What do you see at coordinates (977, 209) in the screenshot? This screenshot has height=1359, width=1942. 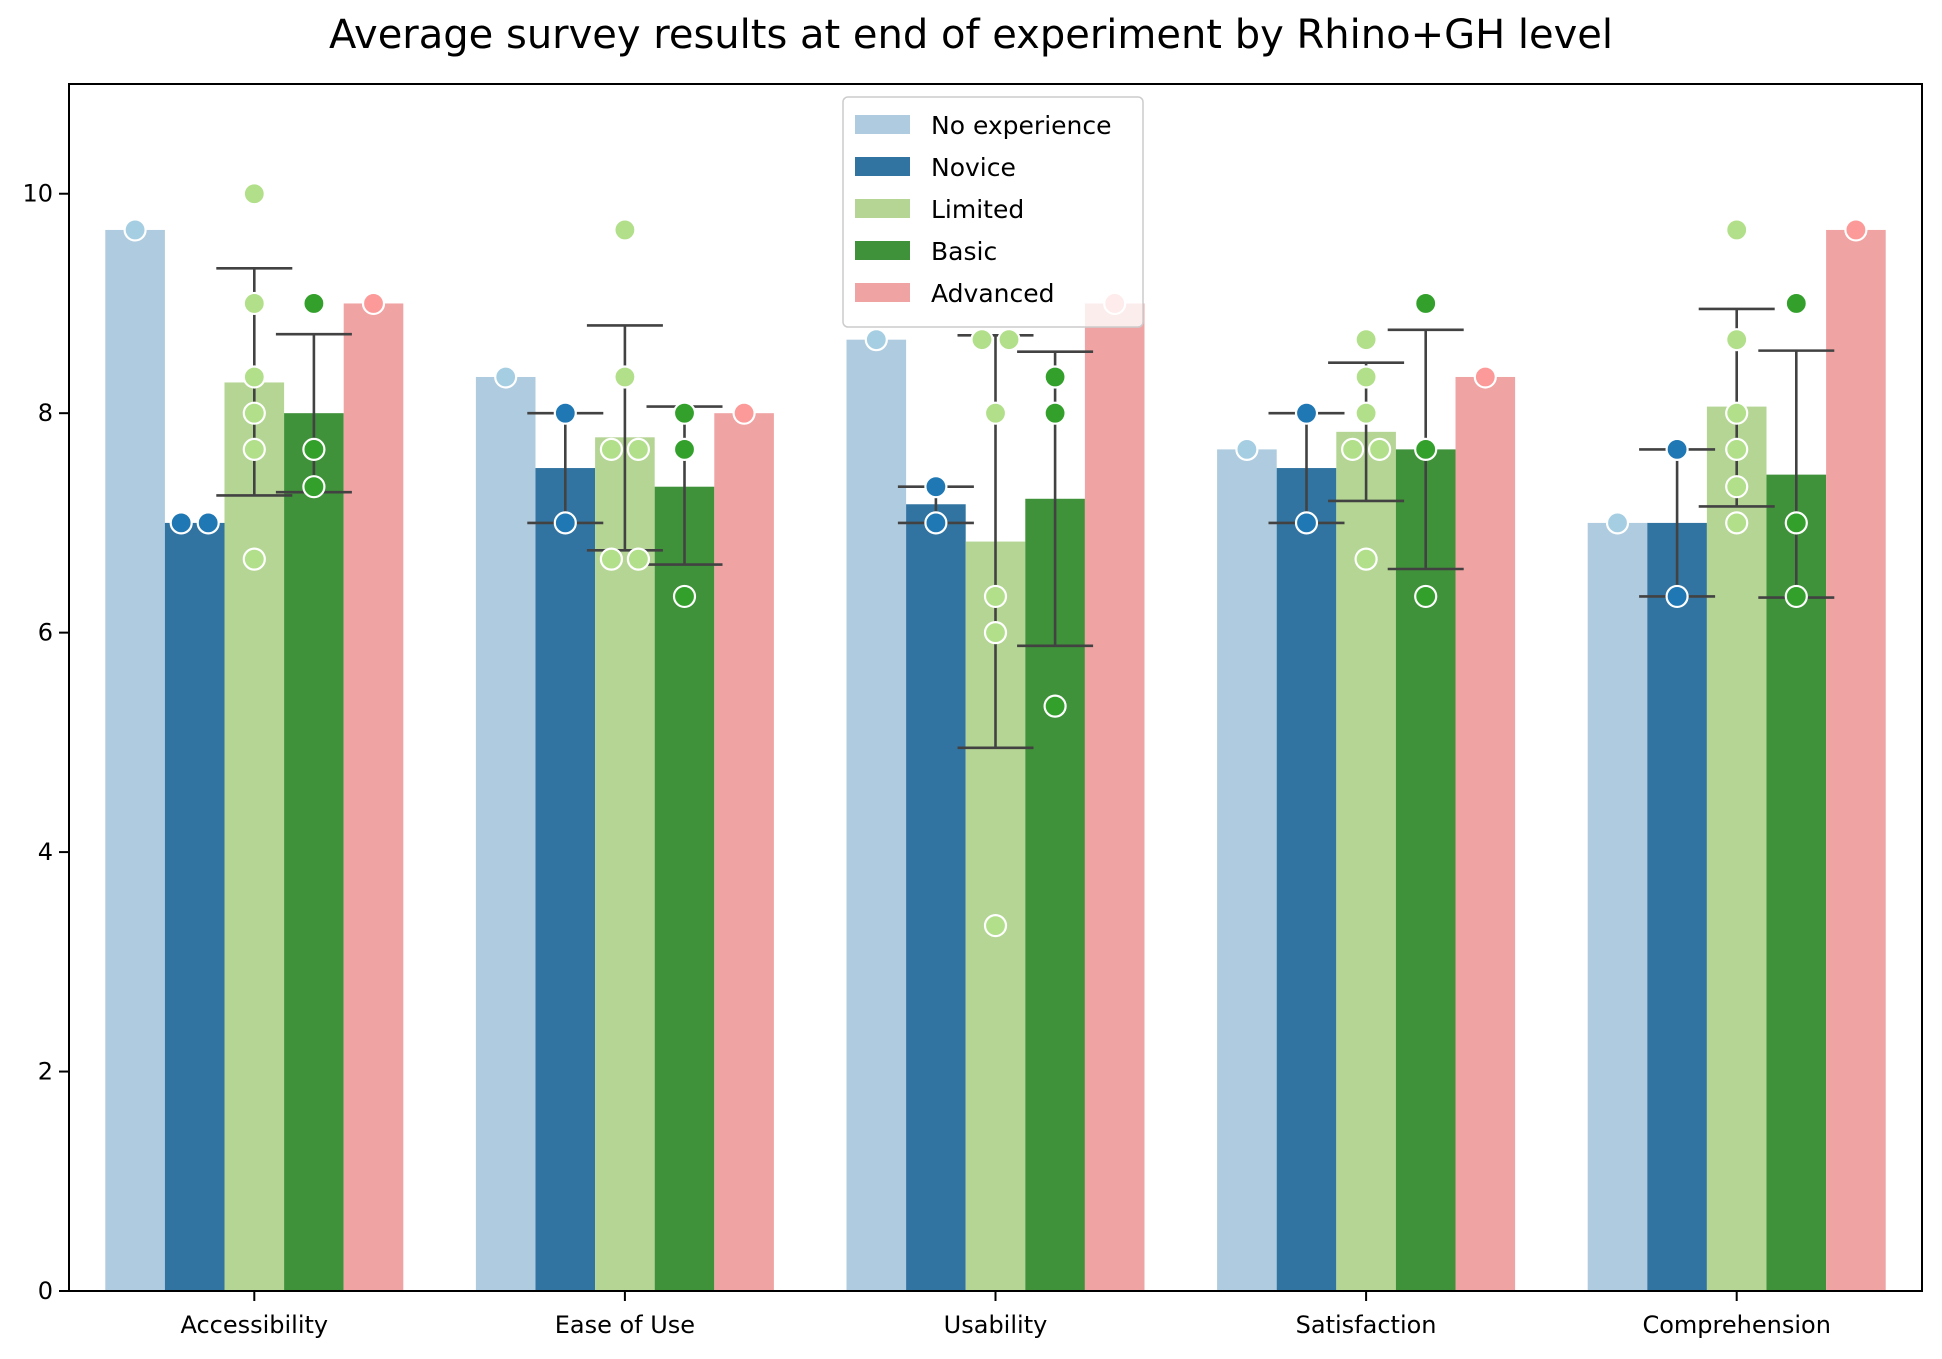 I see `legend-label: Limited` at bounding box center [977, 209].